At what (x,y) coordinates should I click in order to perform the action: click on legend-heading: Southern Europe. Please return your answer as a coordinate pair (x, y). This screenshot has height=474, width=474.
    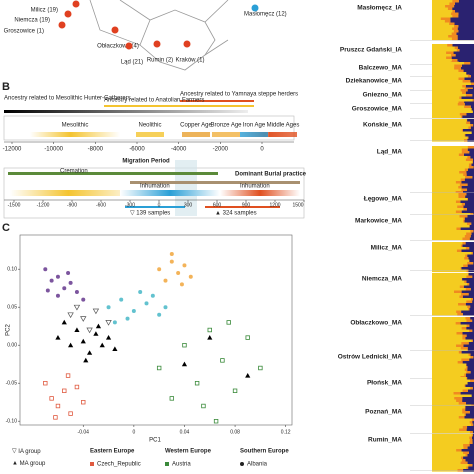
    Looking at the image, I should click on (264, 452).